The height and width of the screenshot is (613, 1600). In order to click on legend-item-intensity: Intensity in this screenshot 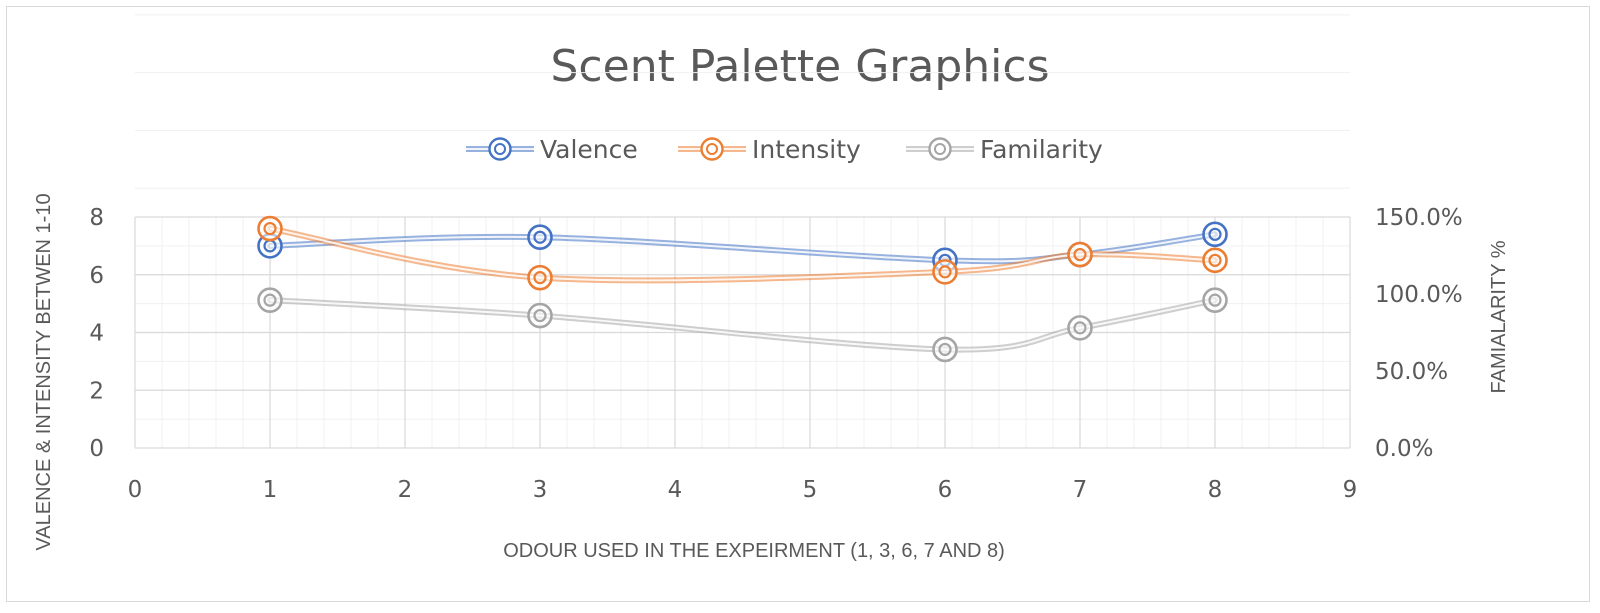, I will do `click(769, 149)`.